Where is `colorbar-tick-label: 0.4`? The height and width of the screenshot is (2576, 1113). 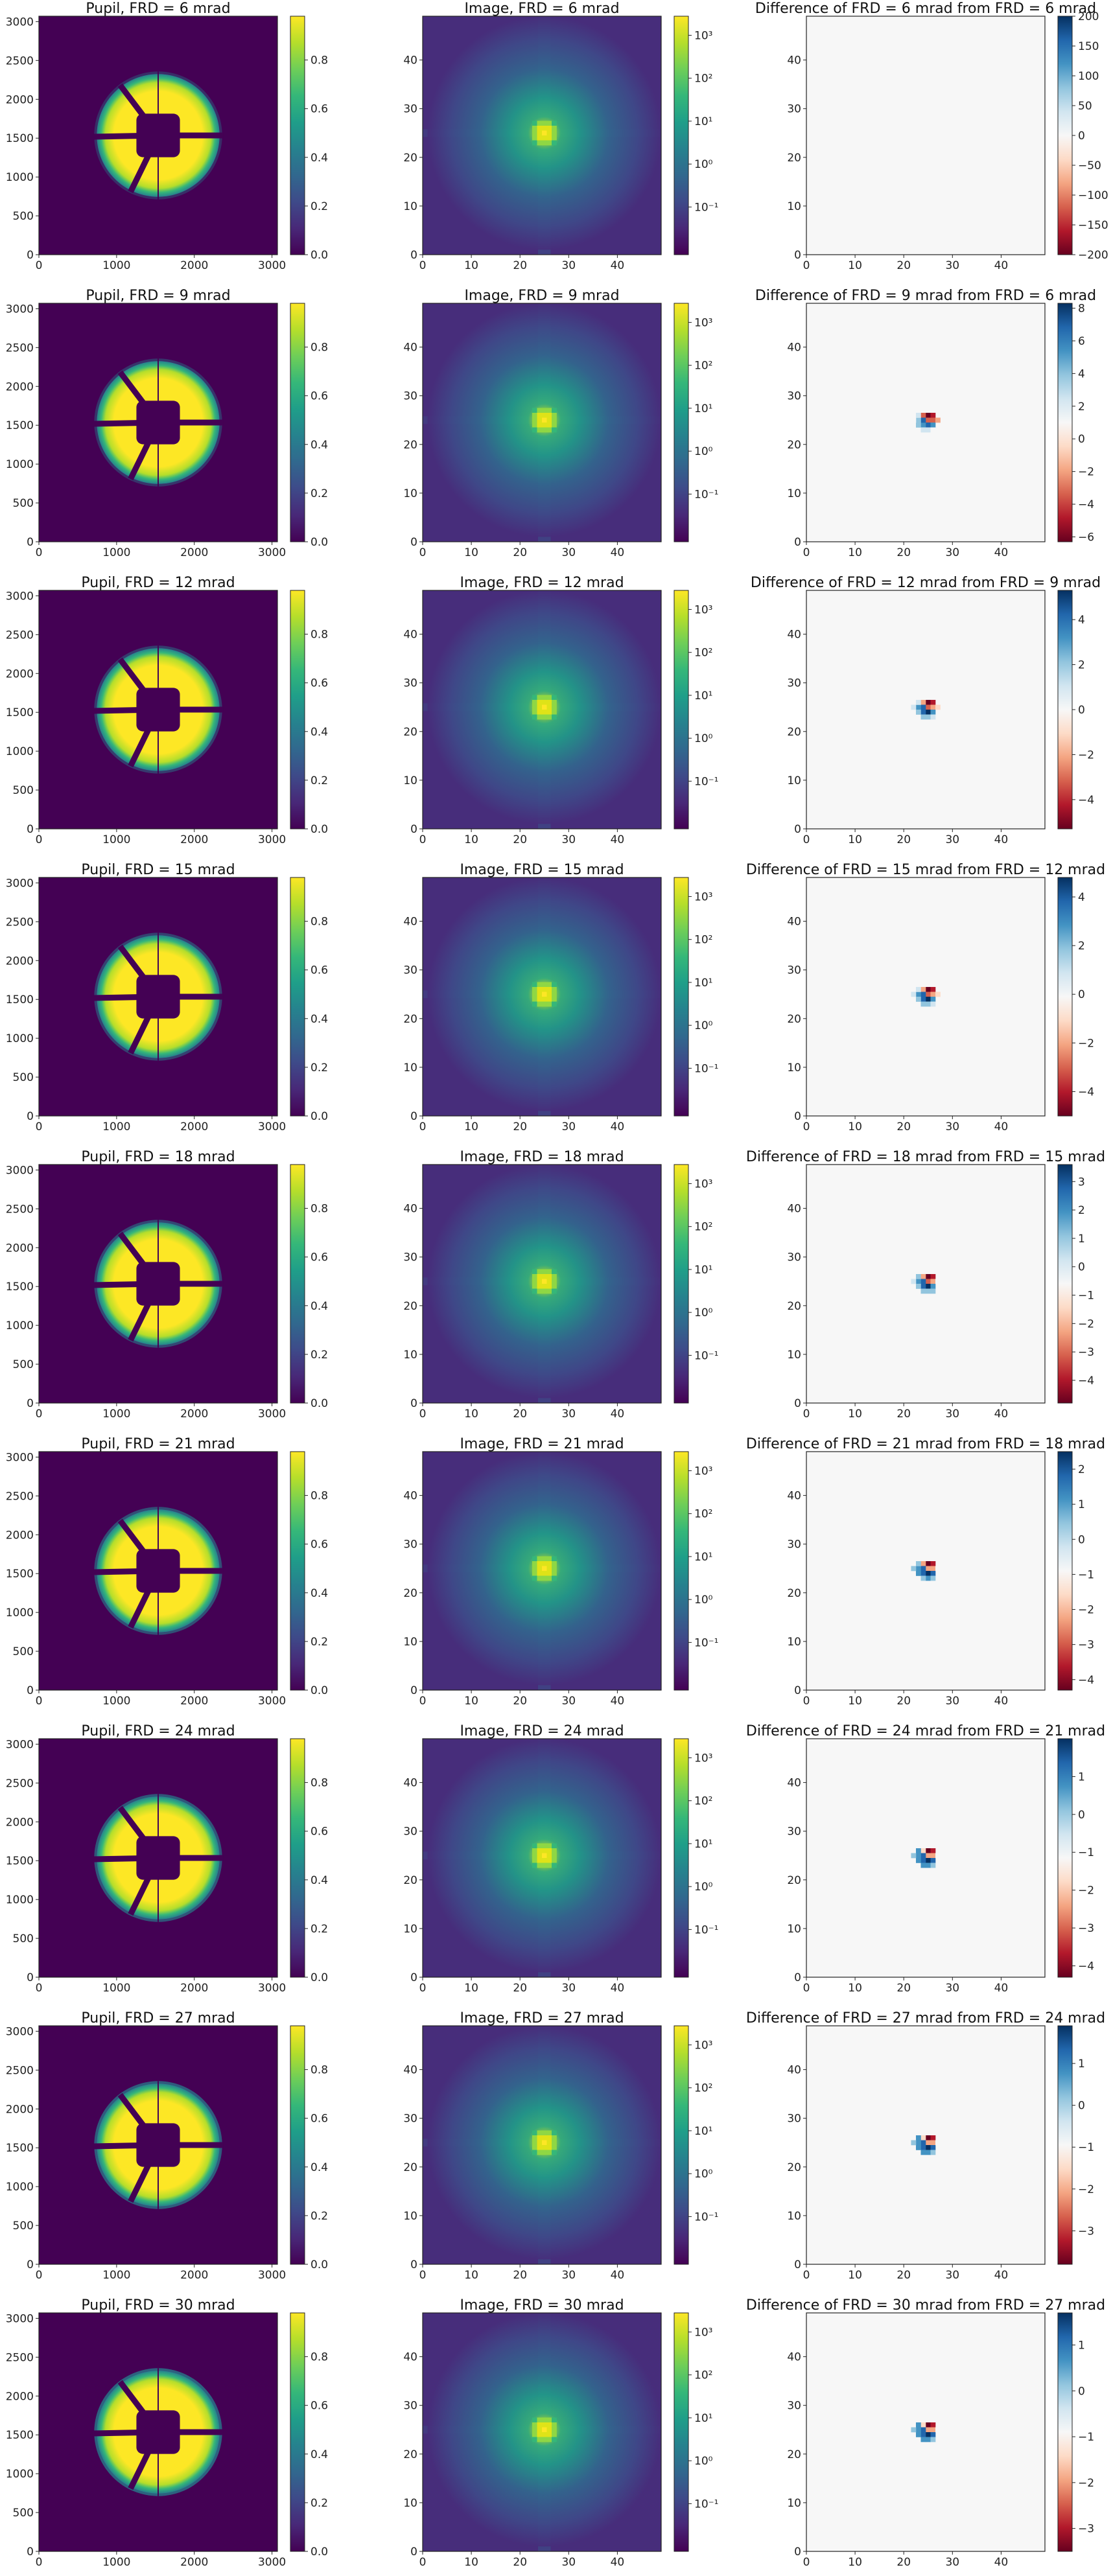
colorbar-tick-label: 0.4 is located at coordinates (319, 1593).